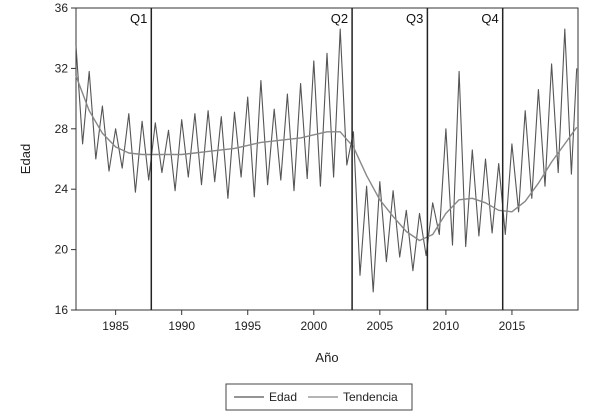 Image resolution: width=594 pixels, height=417 pixels. Describe the element at coordinates (62, 189) in the screenshot. I see `y-tick-label: 24` at that location.